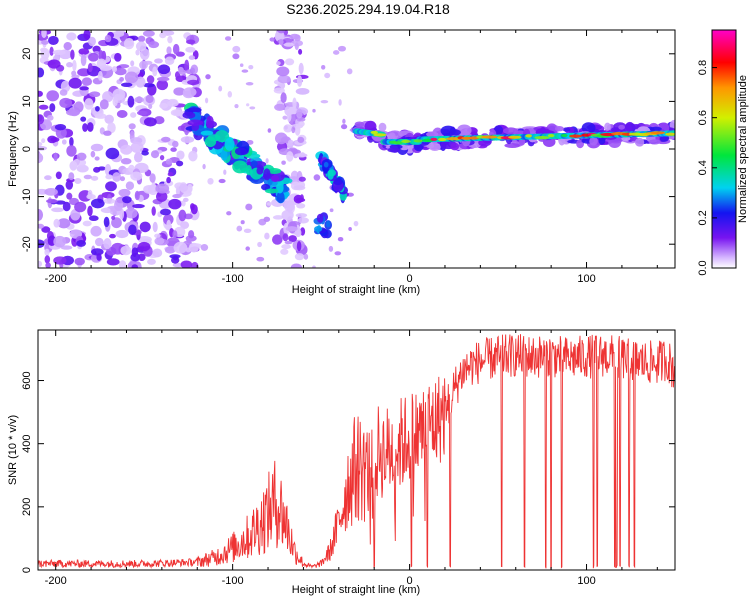 The width and height of the screenshot is (750, 600). I want to click on snr-ylabel: SNR (10 * v/v), so click(13, 450).